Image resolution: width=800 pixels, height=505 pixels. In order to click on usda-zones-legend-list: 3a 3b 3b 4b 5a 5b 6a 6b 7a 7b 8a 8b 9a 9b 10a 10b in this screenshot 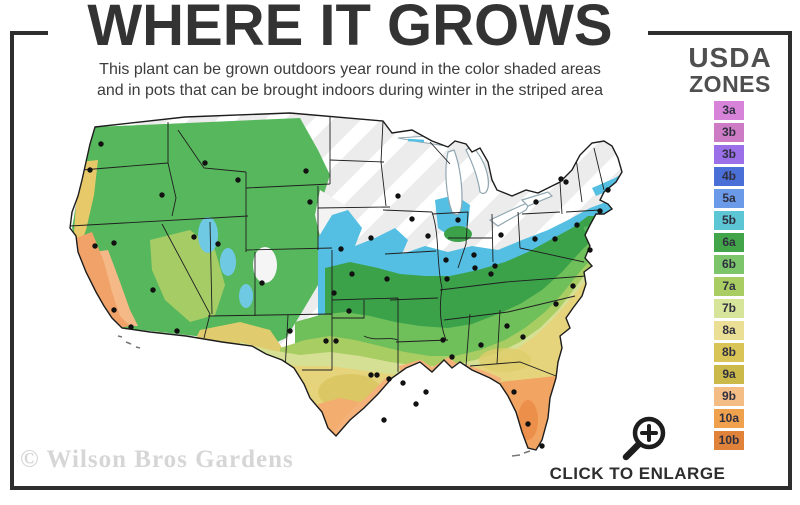, I will do `click(729, 277)`.